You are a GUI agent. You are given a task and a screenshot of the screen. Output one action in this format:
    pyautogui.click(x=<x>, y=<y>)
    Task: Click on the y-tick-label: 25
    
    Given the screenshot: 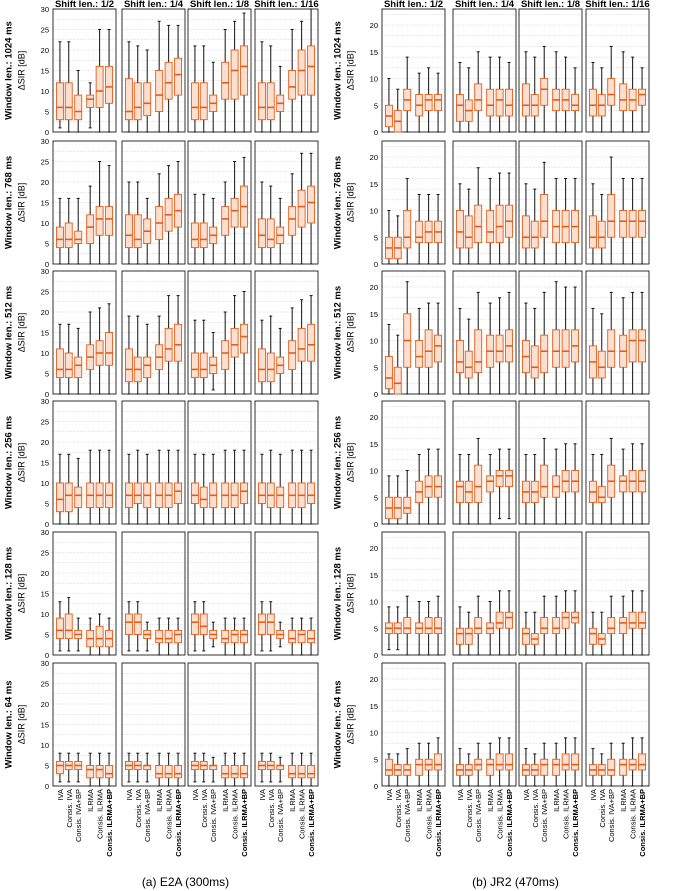 What is the action you would take?
    pyautogui.click(x=45, y=422)
    